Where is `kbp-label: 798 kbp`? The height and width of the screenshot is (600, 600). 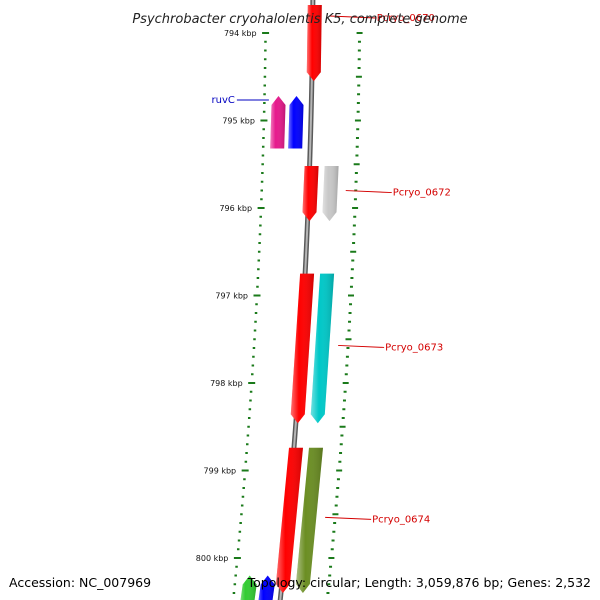 kbp-label: 798 kbp is located at coordinates (226, 383).